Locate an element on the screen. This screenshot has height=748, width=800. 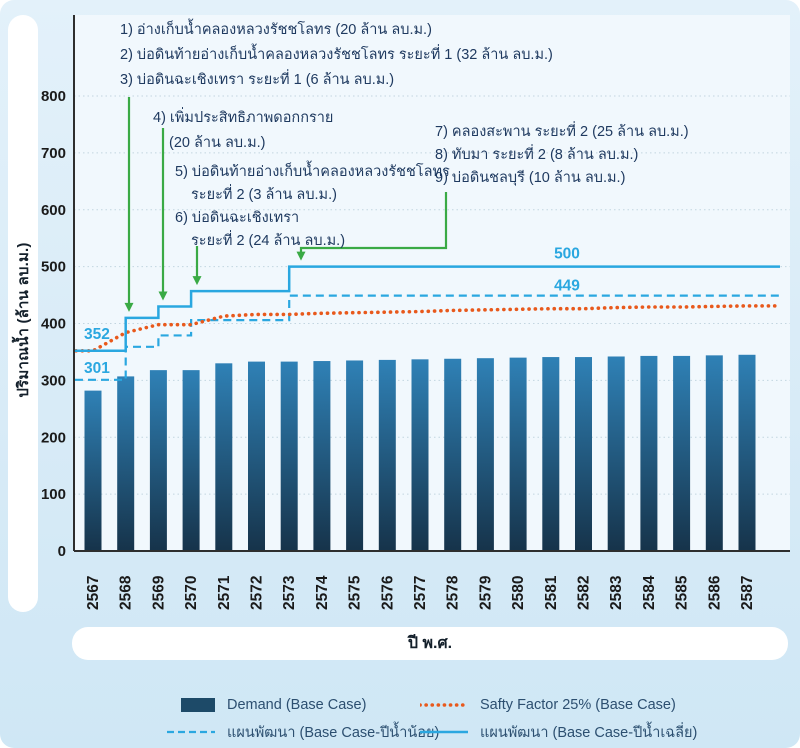
x-tick-label: 2571 is located at coordinates (224, 592).